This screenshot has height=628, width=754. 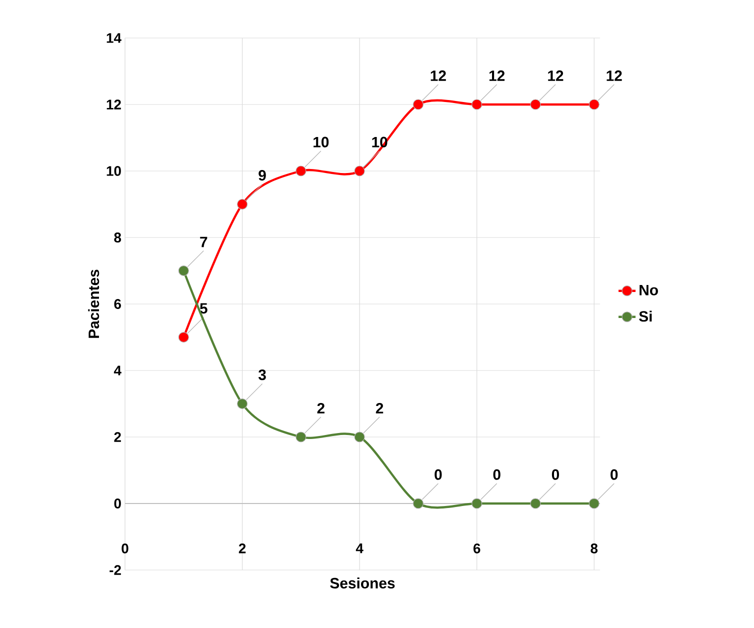 I want to click on y-axis-title: Pacientes, so click(x=94, y=304).